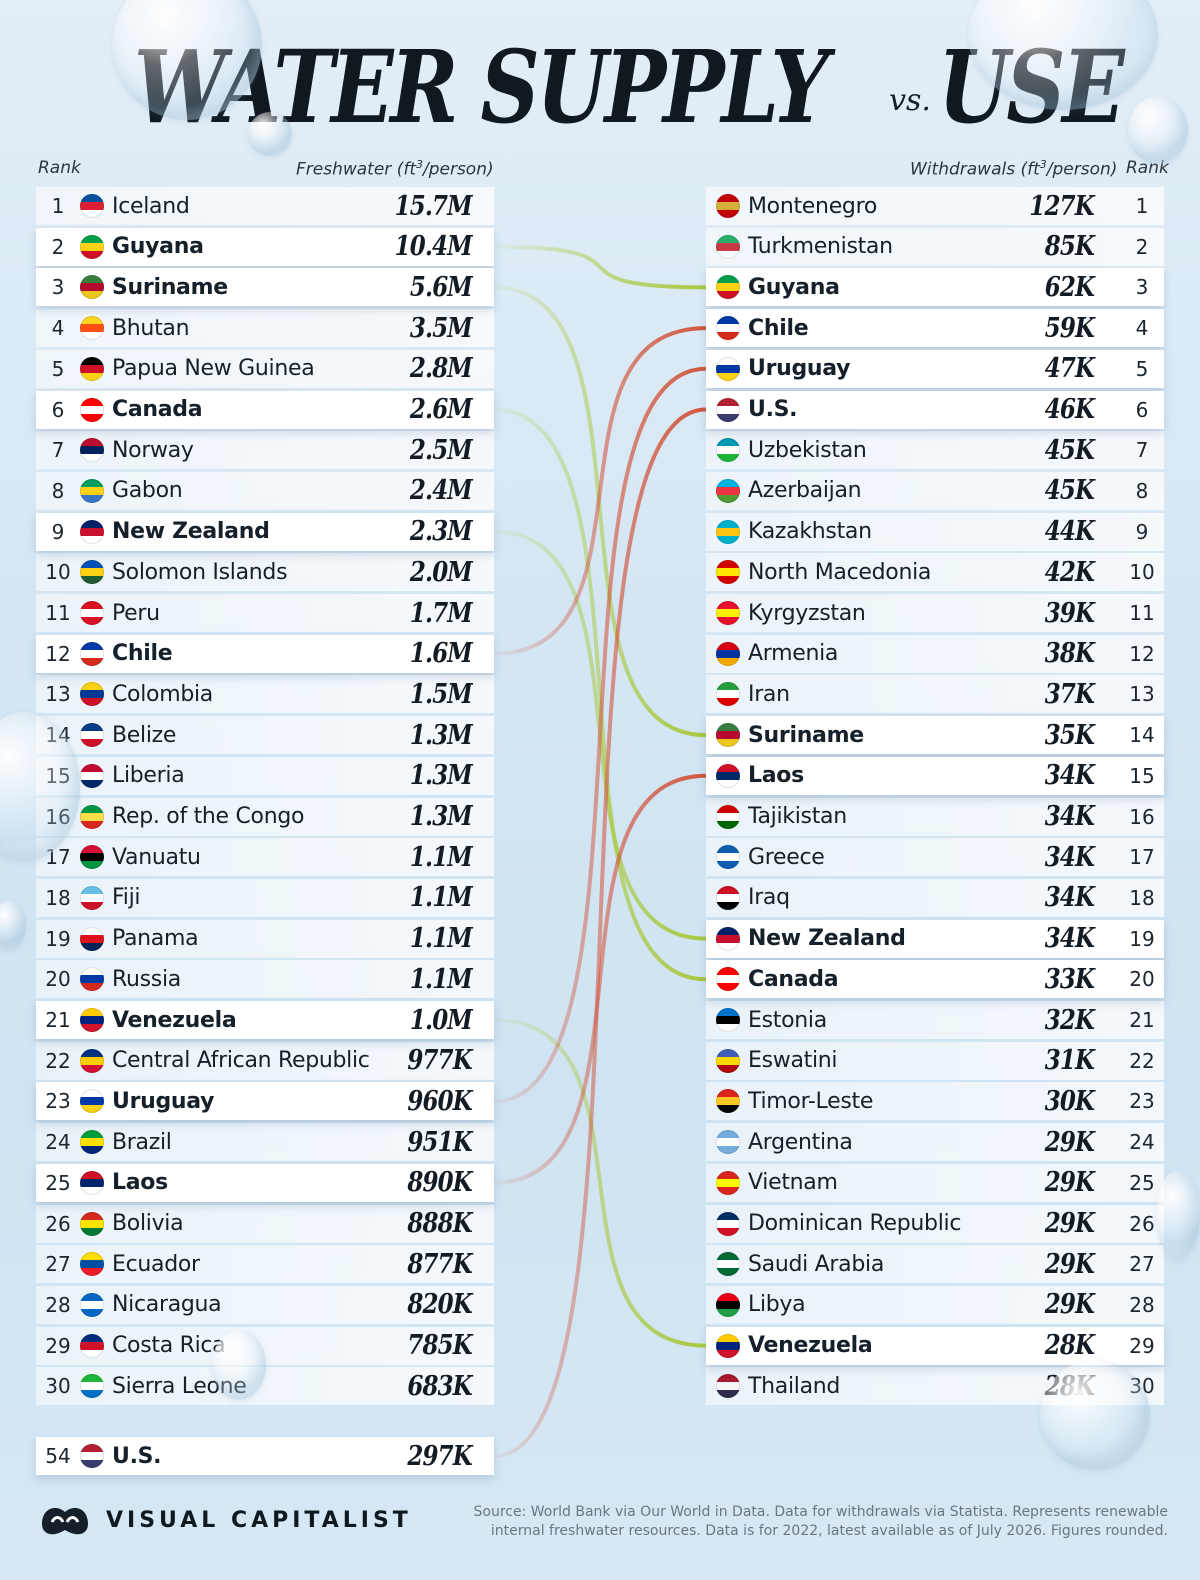 Image resolution: width=1200 pixels, height=1580 pixels. Describe the element at coordinates (441, 491) in the screenshot. I see `value-label: 2.4M` at that location.